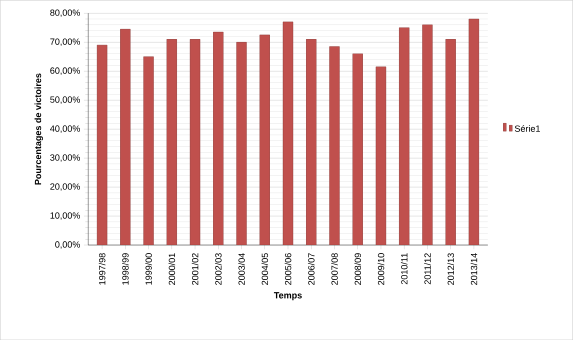 This screenshot has width=573, height=340. What do you see at coordinates (288, 296) in the screenshot?
I see `x-axis-title: Temps` at bounding box center [288, 296].